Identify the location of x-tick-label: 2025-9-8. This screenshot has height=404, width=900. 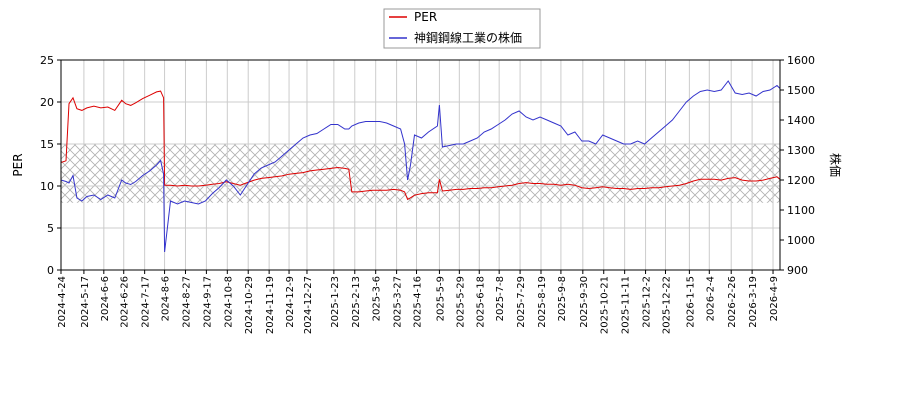
(562, 298).